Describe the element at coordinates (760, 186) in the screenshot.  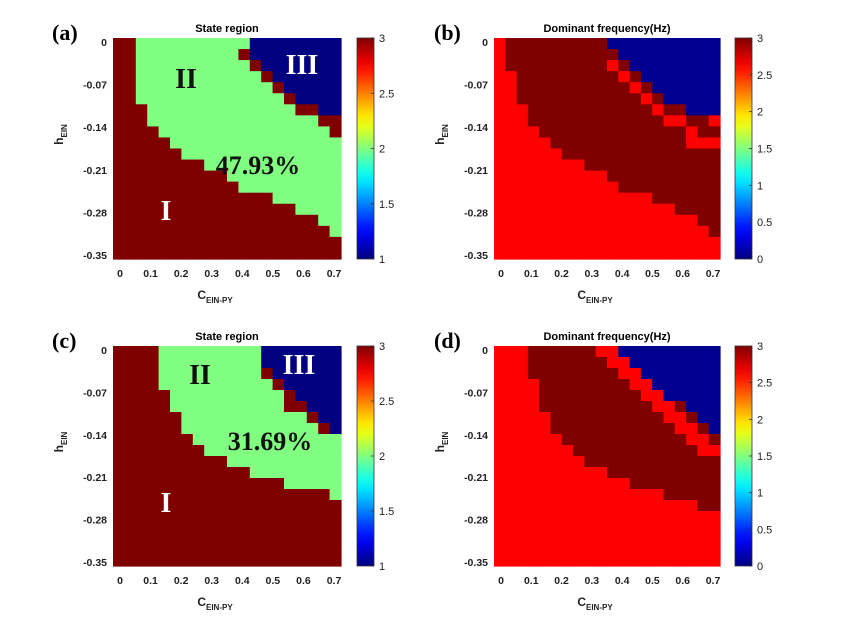
I see `colorbar-tick-label: 1` at that location.